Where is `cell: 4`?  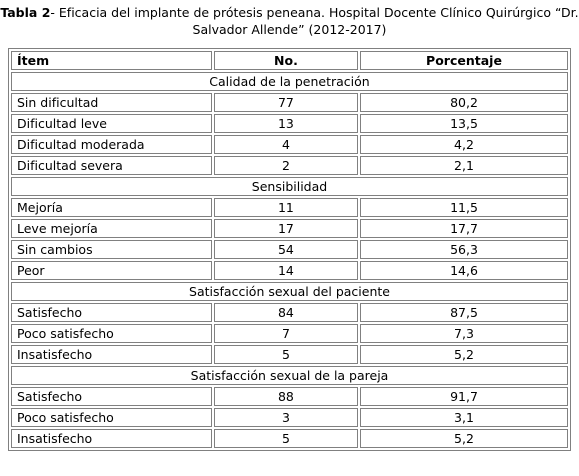
cell: 4 is located at coordinates (285, 144).